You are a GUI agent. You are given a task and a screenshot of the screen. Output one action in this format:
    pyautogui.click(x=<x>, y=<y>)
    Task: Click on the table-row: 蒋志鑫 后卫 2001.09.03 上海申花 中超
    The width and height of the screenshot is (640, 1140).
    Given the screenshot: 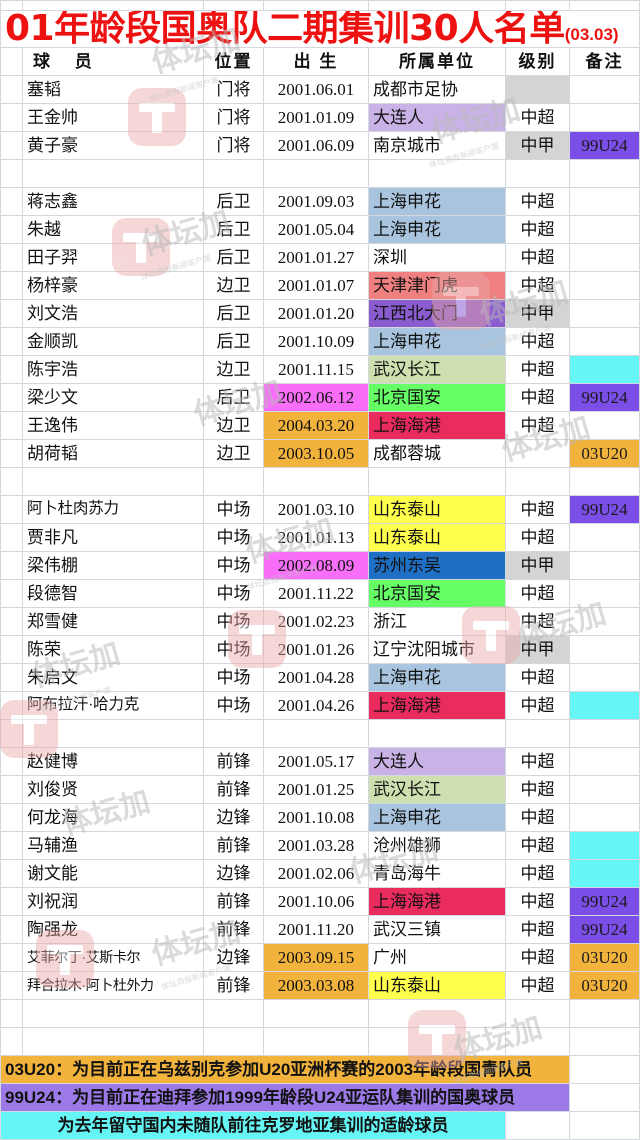 What is the action you would take?
    pyautogui.click(x=320, y=201)
    